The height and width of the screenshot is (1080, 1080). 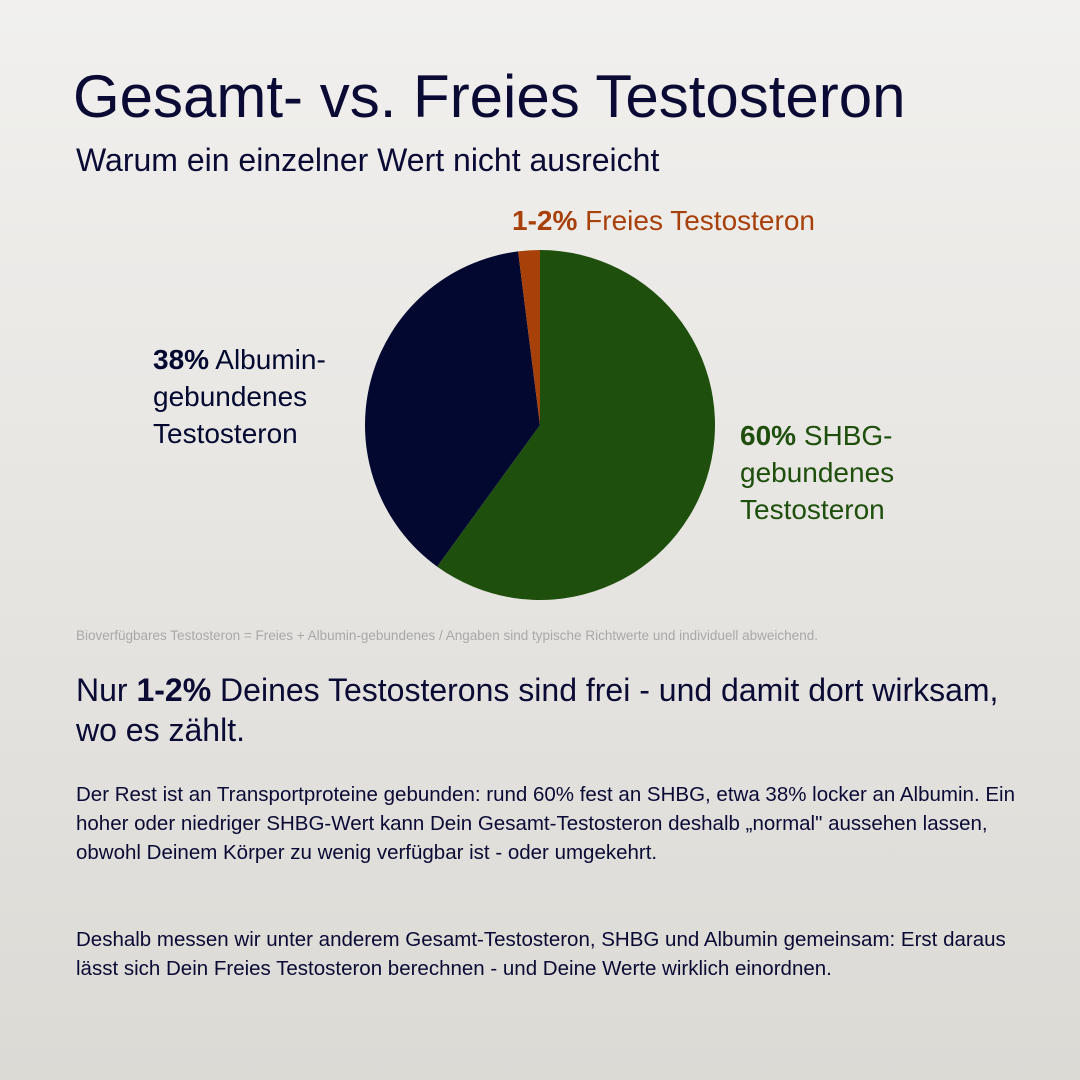 What do you see at coordinates (700, 220) in the screenshot?
I see `slice-name: Freies Testosteron` at bounding box center [700, 220].